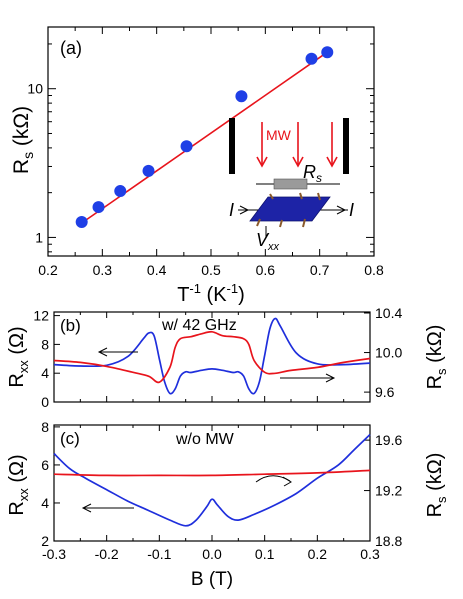 The image size is (463, 599). I want to click on panel-c-xtick-label: 0.2, so click(318, 554).